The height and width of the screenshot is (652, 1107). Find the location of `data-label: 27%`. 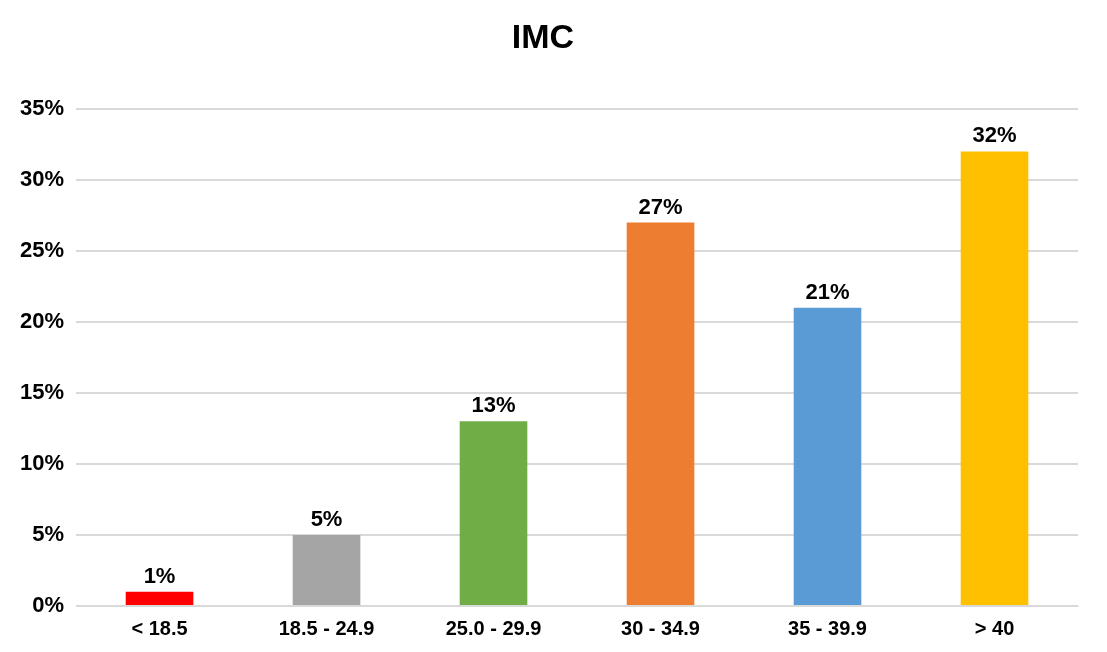

data-label: 27% is located at coordinates (660, 206).